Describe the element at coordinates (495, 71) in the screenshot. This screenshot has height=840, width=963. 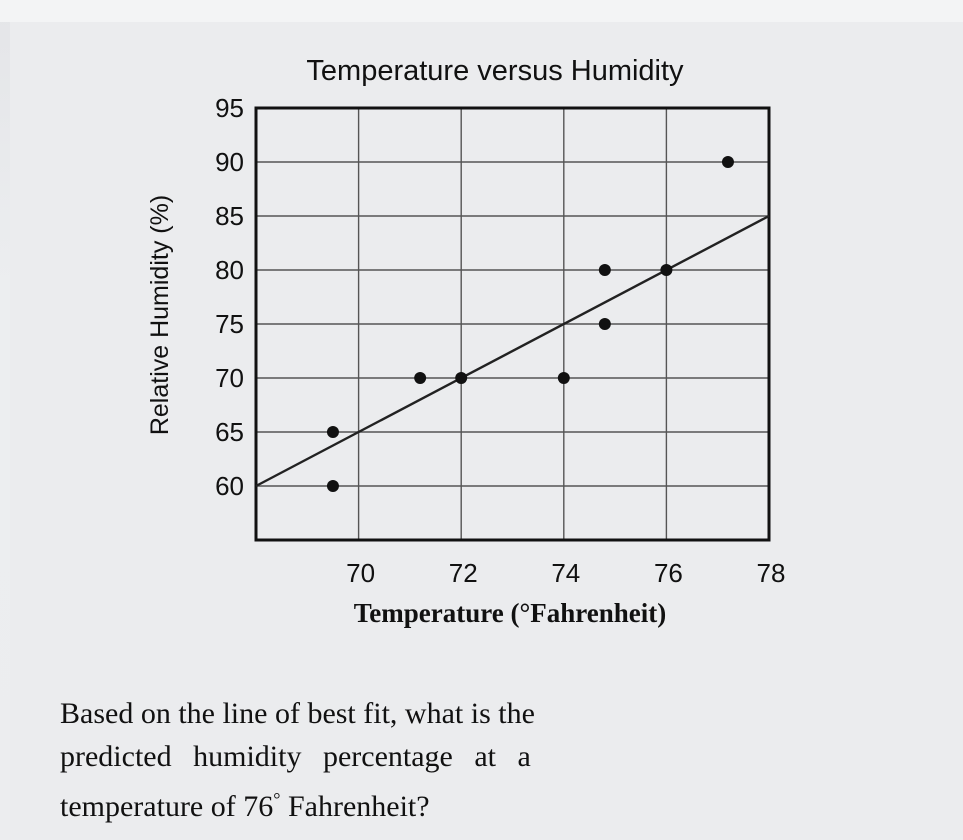
I see `chart-title: Temperature versus Humidity` at that location.